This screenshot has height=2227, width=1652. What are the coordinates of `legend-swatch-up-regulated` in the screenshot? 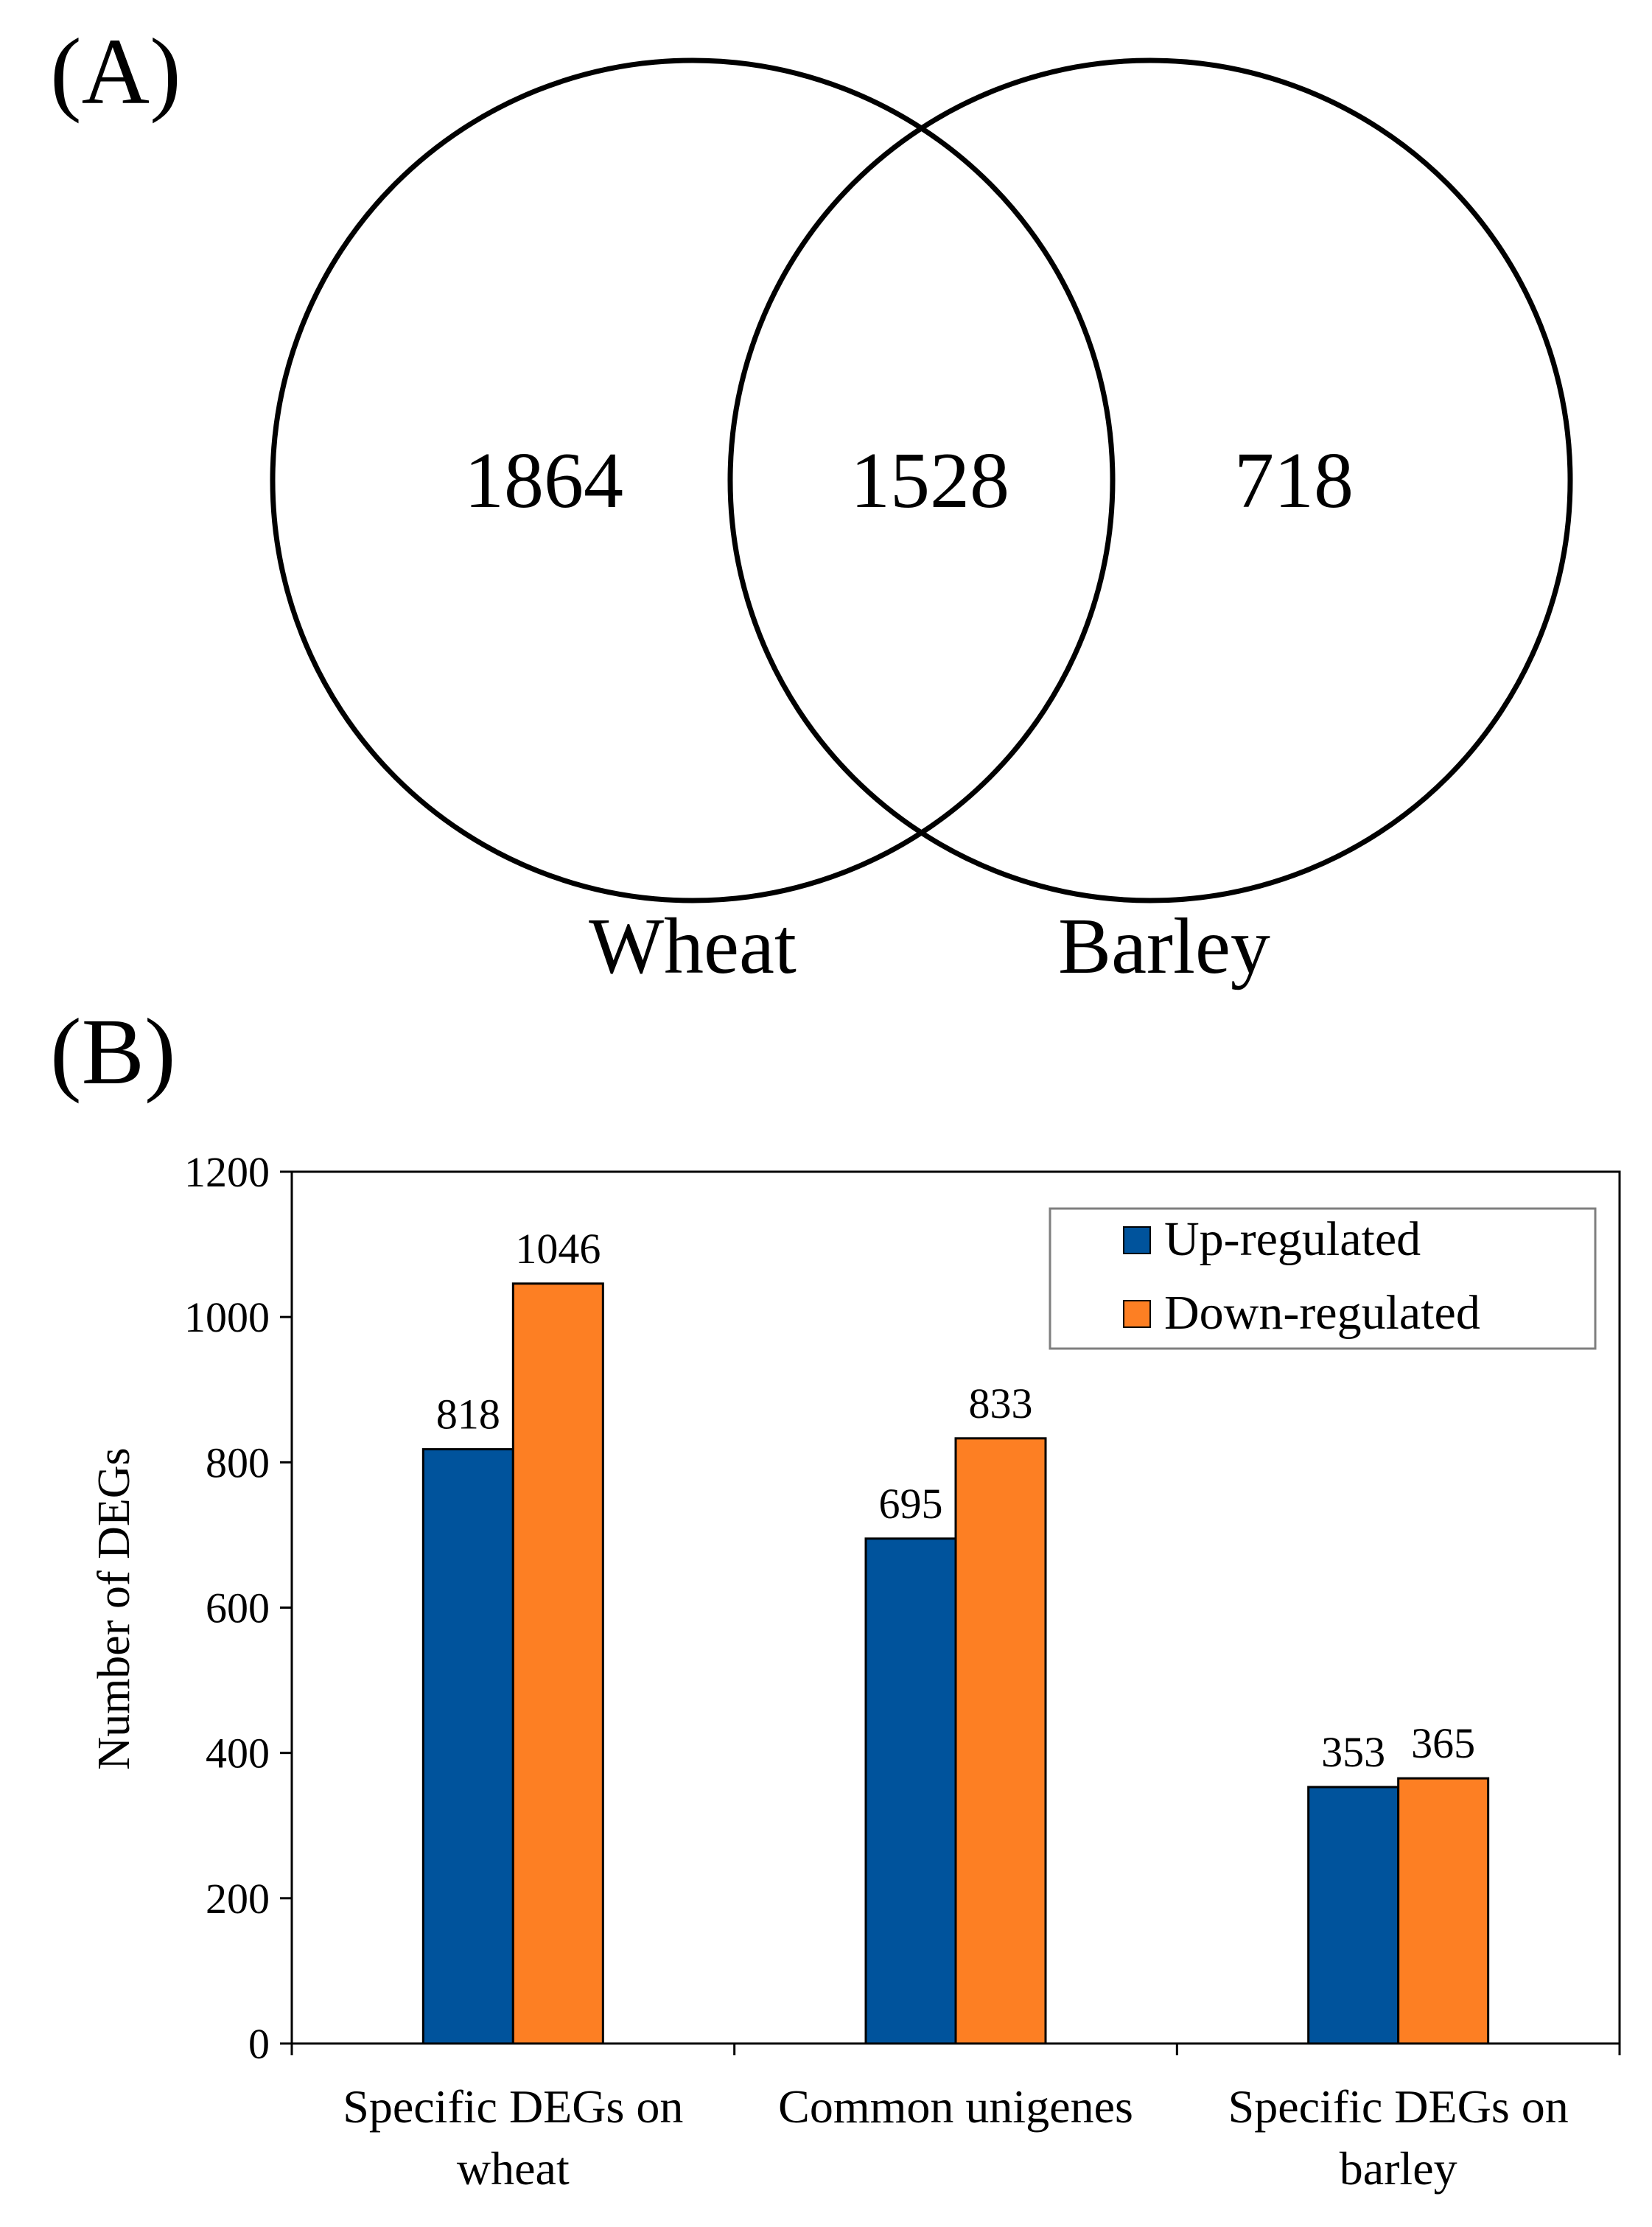 It's located at (1137, 1240).